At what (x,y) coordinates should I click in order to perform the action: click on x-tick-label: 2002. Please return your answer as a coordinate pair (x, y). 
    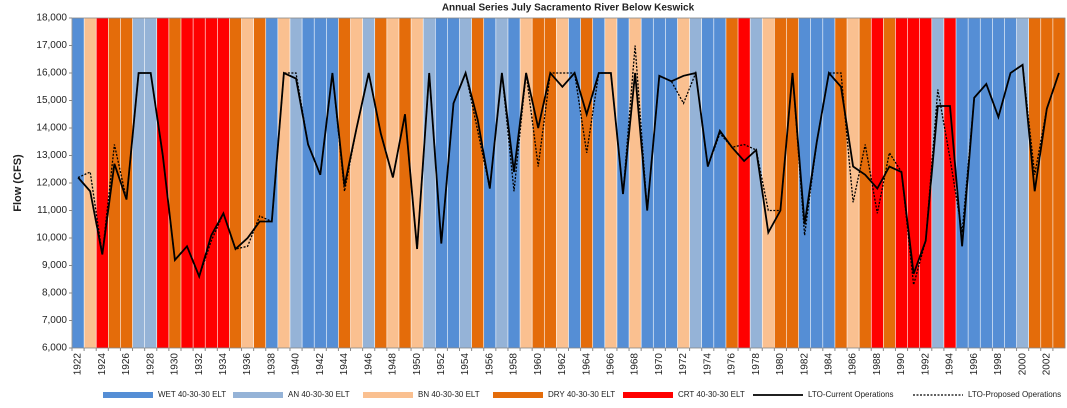
    Looking at the image, I should click on (1046, 364).